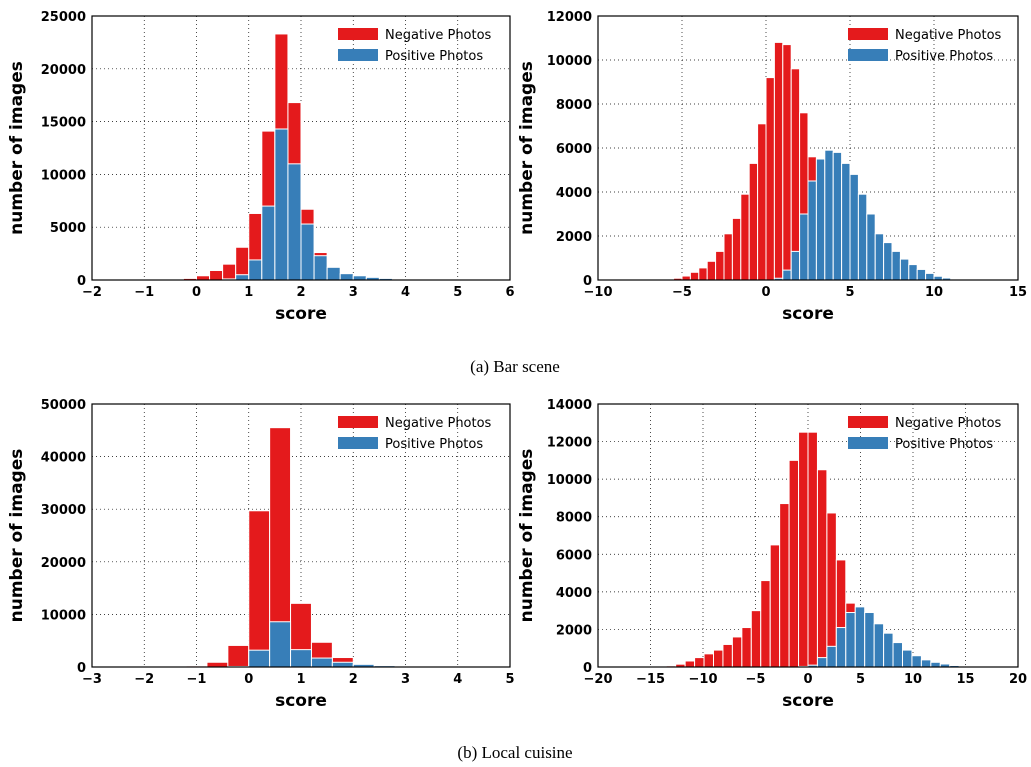 The width and height of the screenshot is (1031, 767). Describe the element at coordinates (509, 292) in the screenshot. I see `x-tick-label: 6` at that location.